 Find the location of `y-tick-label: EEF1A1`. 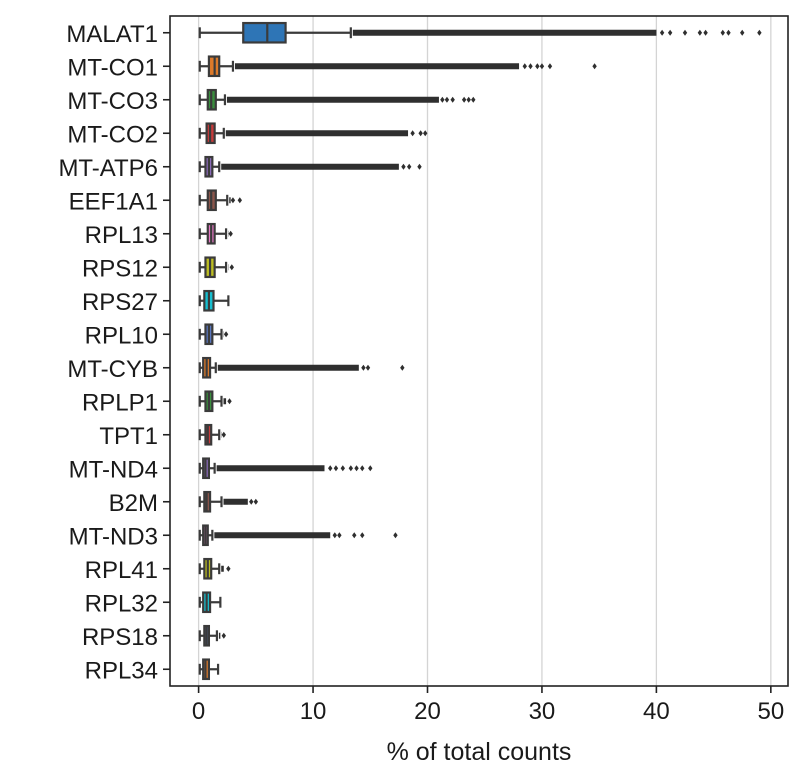

y-tick-label: EEF1A1 is located at coordinates (113, 201).